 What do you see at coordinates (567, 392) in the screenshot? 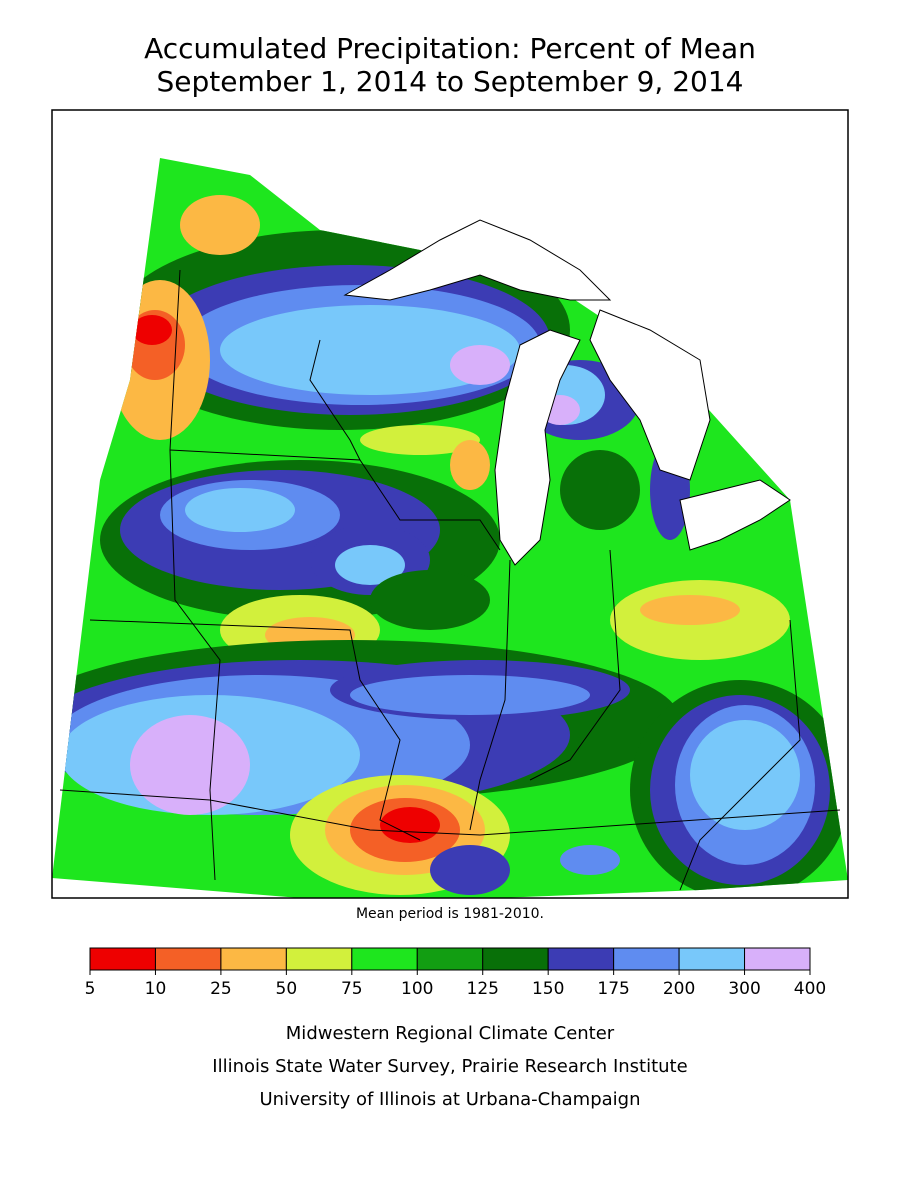
I see `lakes` at bounding box center [567, 392].